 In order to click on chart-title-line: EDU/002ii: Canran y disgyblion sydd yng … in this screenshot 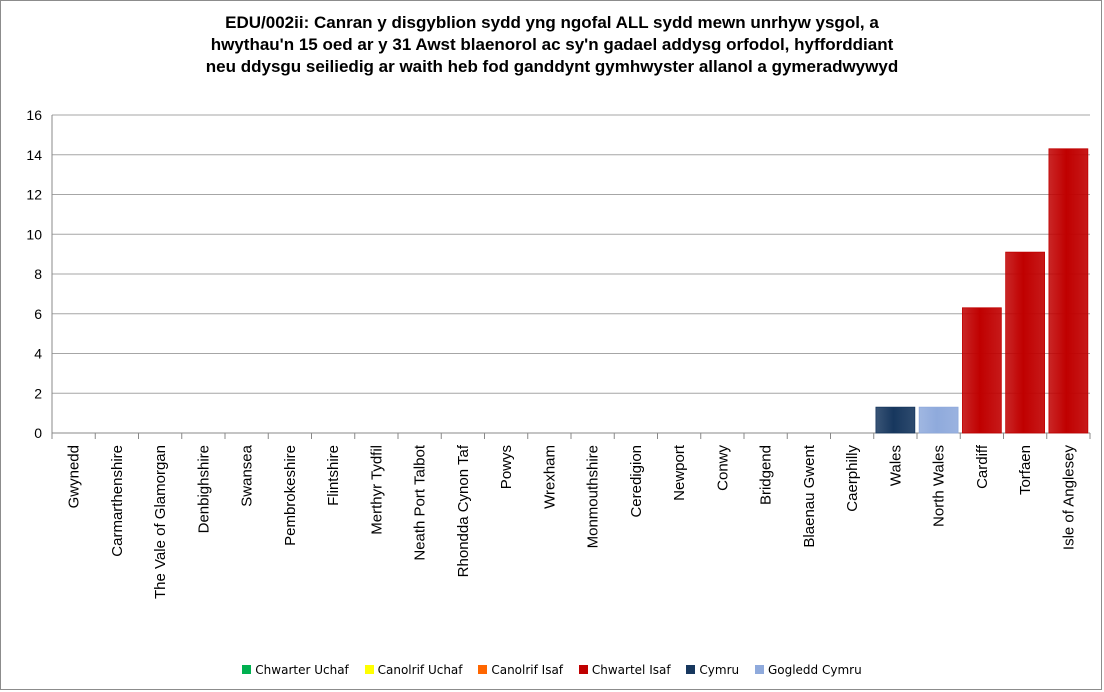, I will do `click(552, 22)`.